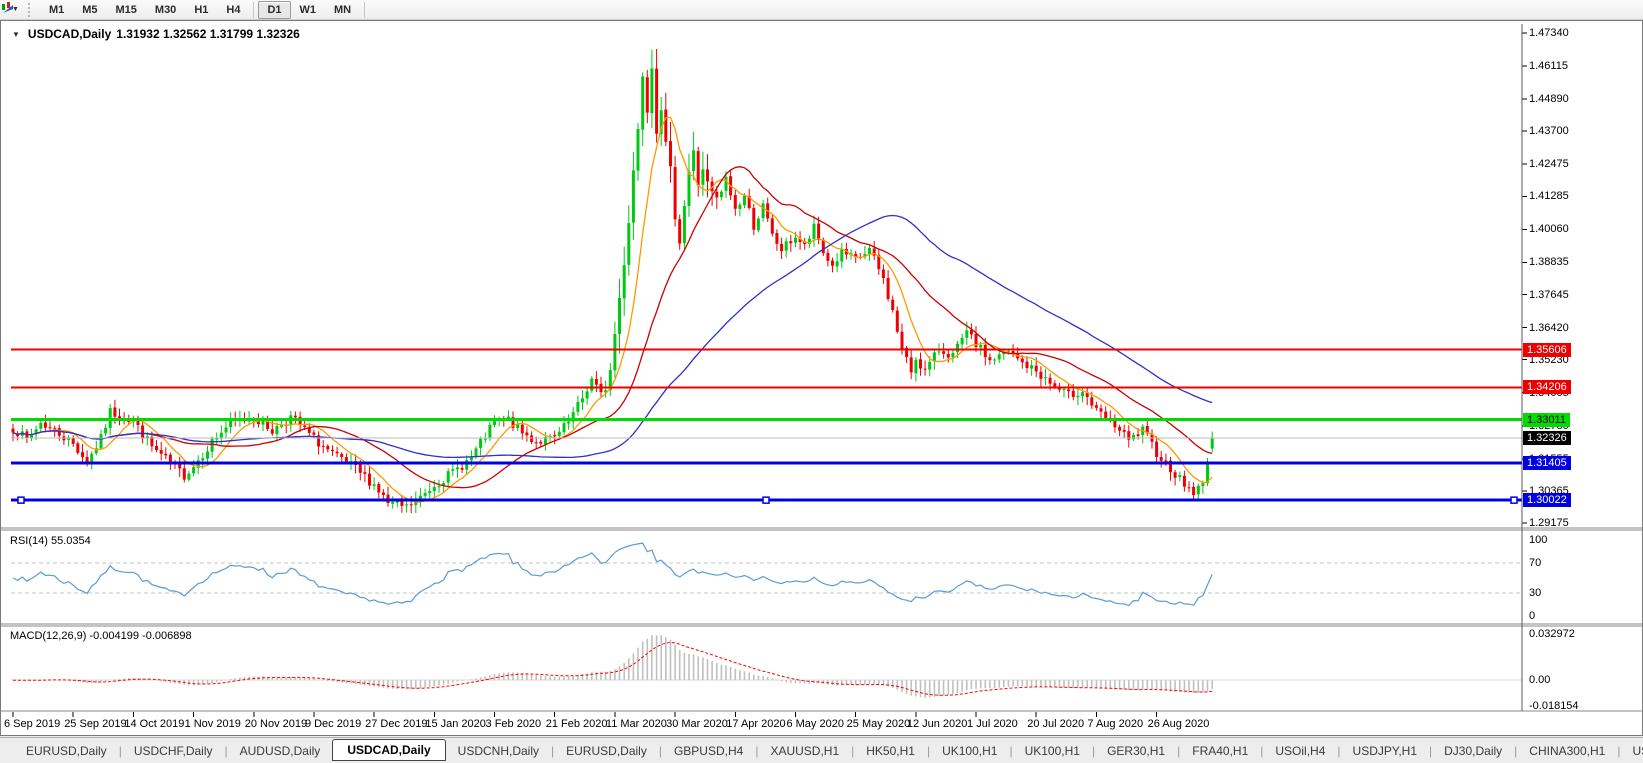 This screenshot has height=763, width=1643. Describe the element at coordinates (16, 34) in the screenshot. I see `chart-title-caret-icon: ▼` at that location.